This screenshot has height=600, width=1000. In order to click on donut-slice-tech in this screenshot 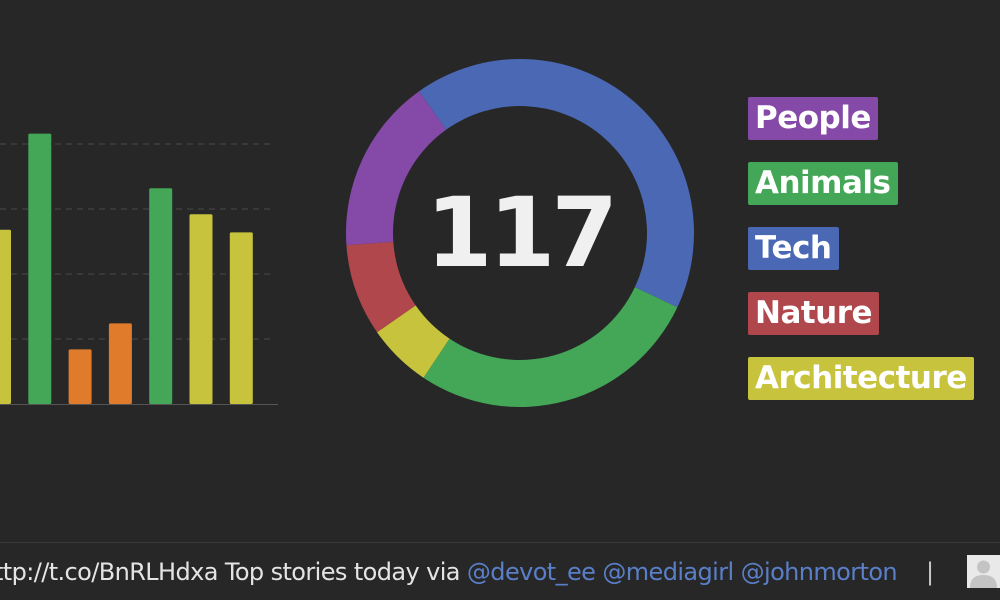, I will do `click(556, 183)`.